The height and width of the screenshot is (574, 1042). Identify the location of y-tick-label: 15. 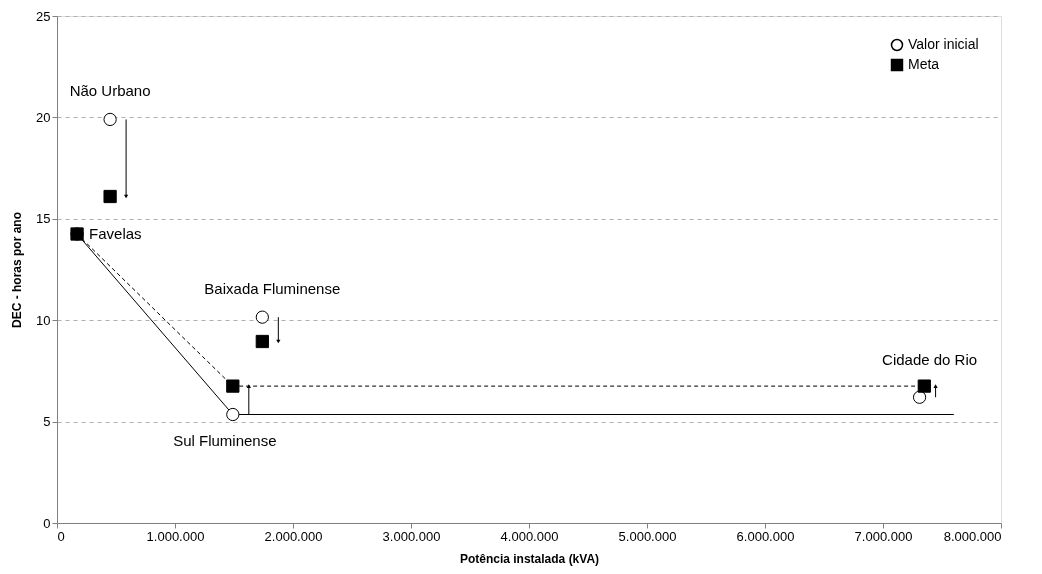
(43, 219).